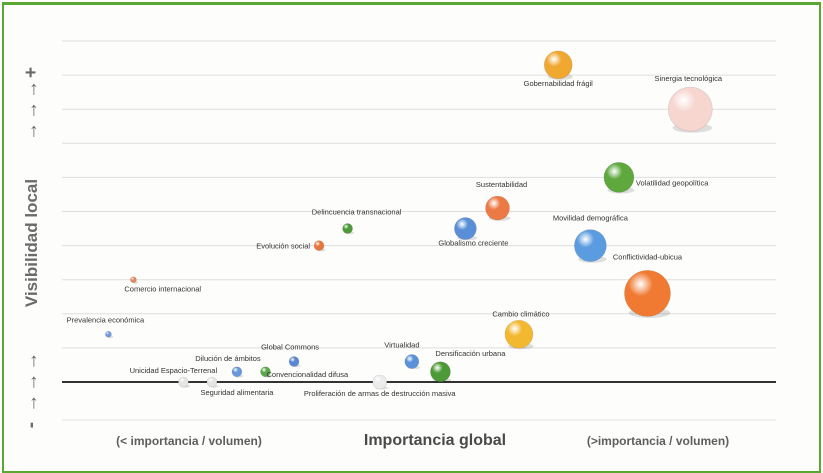 This screenshot has width=823, height=473. Describe the element at coordinates (174, 370) in the screenshot. I see `bubble-label: Unicidad Espacio-Terrenal` at that location.